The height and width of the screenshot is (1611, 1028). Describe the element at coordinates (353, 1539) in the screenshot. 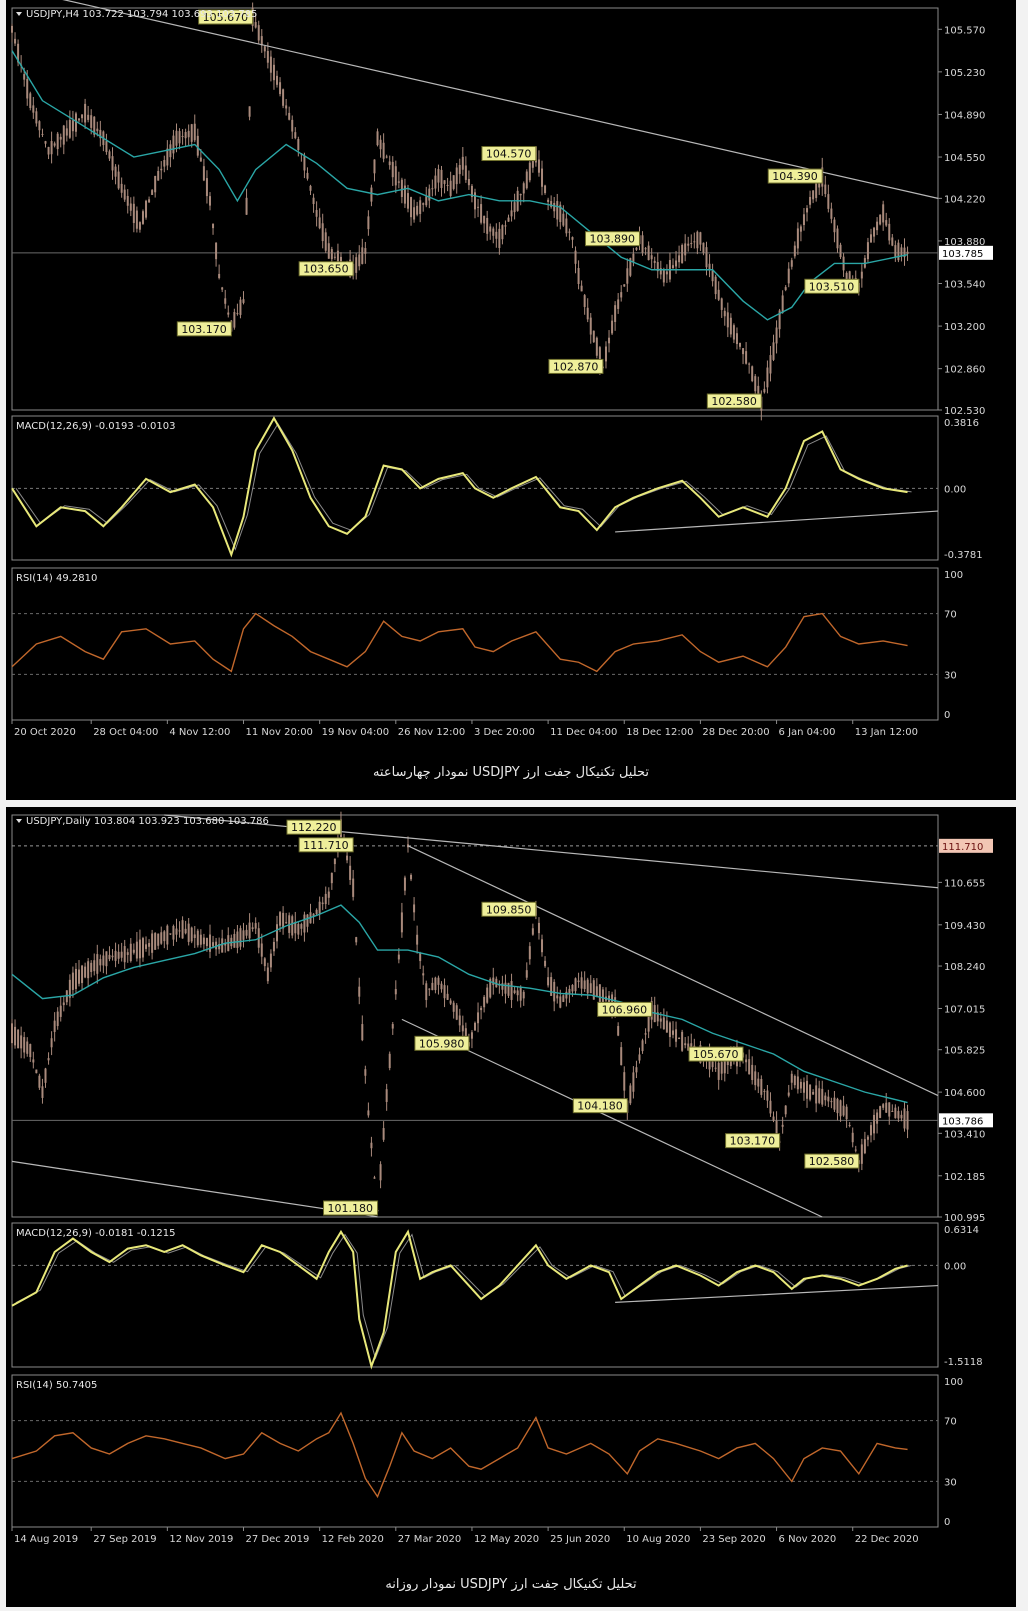

I see `x-tick-label: 12 Feb 2020` at that location.